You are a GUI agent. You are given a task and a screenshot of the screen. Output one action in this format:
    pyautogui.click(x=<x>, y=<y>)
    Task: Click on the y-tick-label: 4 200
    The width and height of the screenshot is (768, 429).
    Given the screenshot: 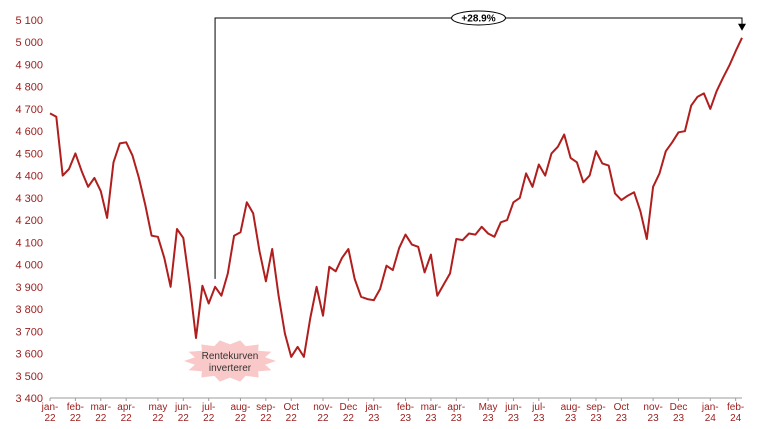 What is the action you would take?
    pyautogui.click(x=29, y=221)
    